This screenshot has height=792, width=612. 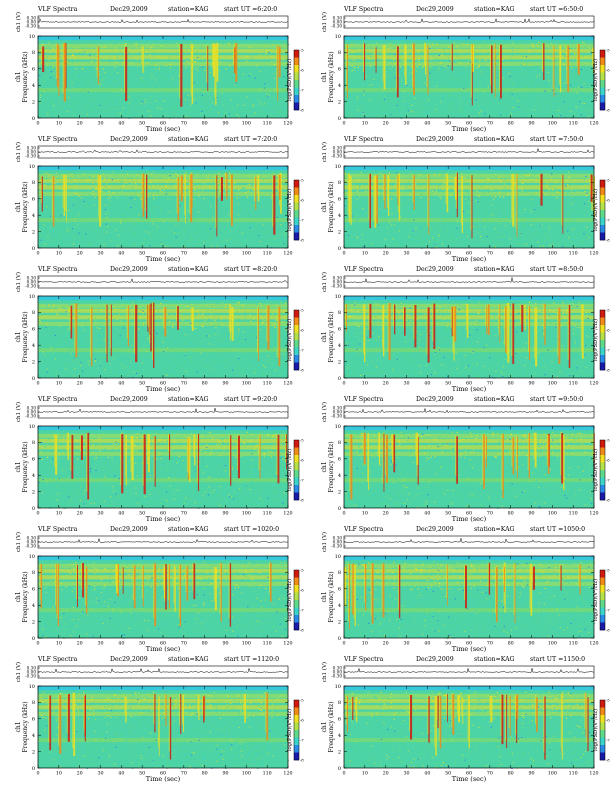 I want to click on waveform-line, so click(x=163, y=151).